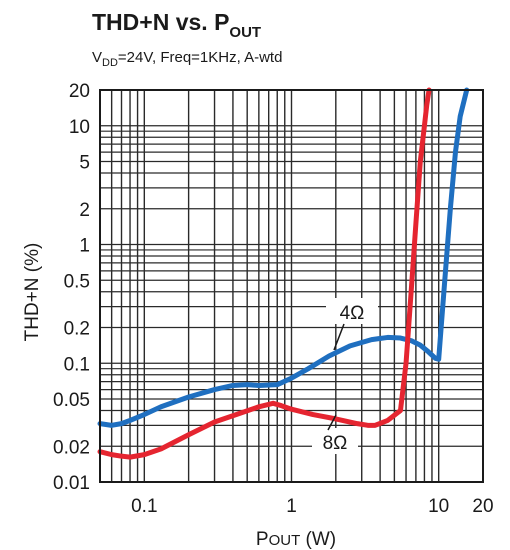 This screenshot has height=550, width=510. I want to click on x-tick-label: 1, so click(291, 506).